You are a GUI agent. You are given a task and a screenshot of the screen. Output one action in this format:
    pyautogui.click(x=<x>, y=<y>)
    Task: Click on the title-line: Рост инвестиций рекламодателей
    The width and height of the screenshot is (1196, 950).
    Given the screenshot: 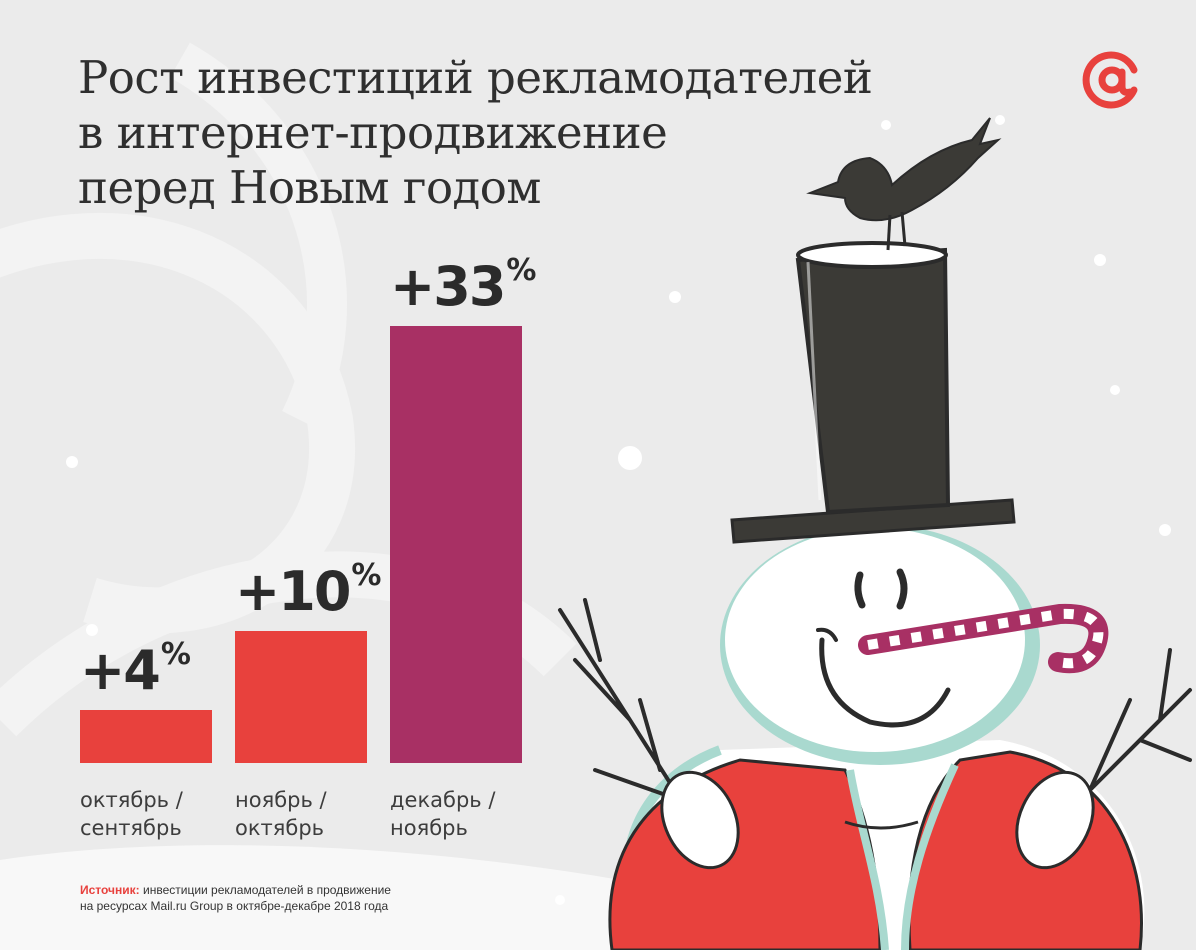 What is the action you would take?
    pyautogui.click(x=475, y=77)
    